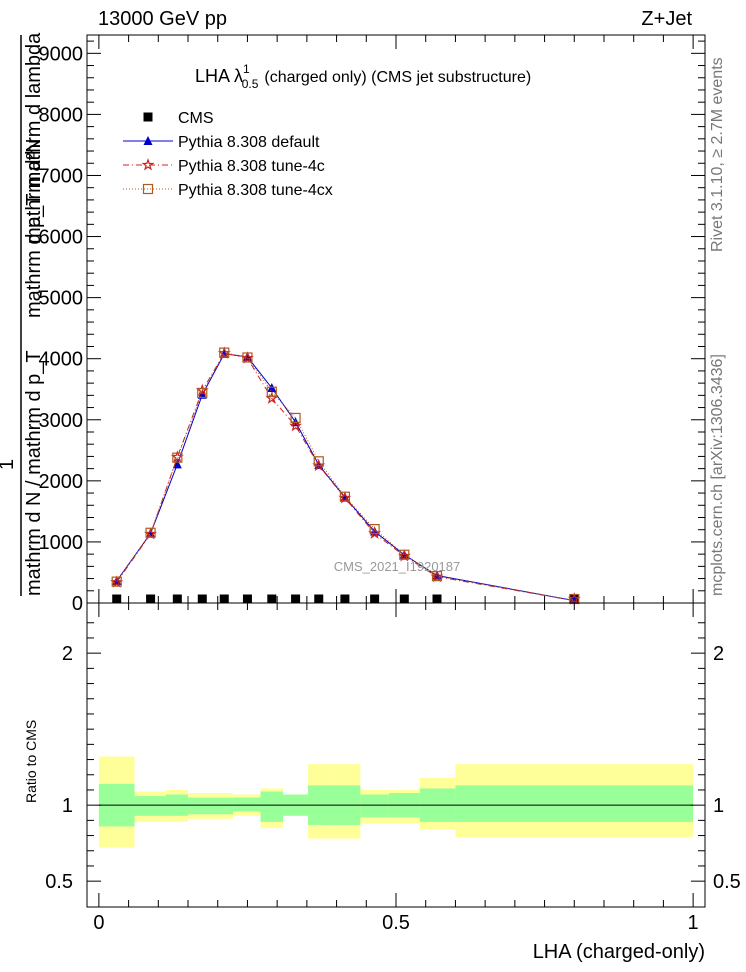 Image resolution: width=746 pixels, height=972 pixels. I want to click on x-tick-label: 1, so click(693, 923).